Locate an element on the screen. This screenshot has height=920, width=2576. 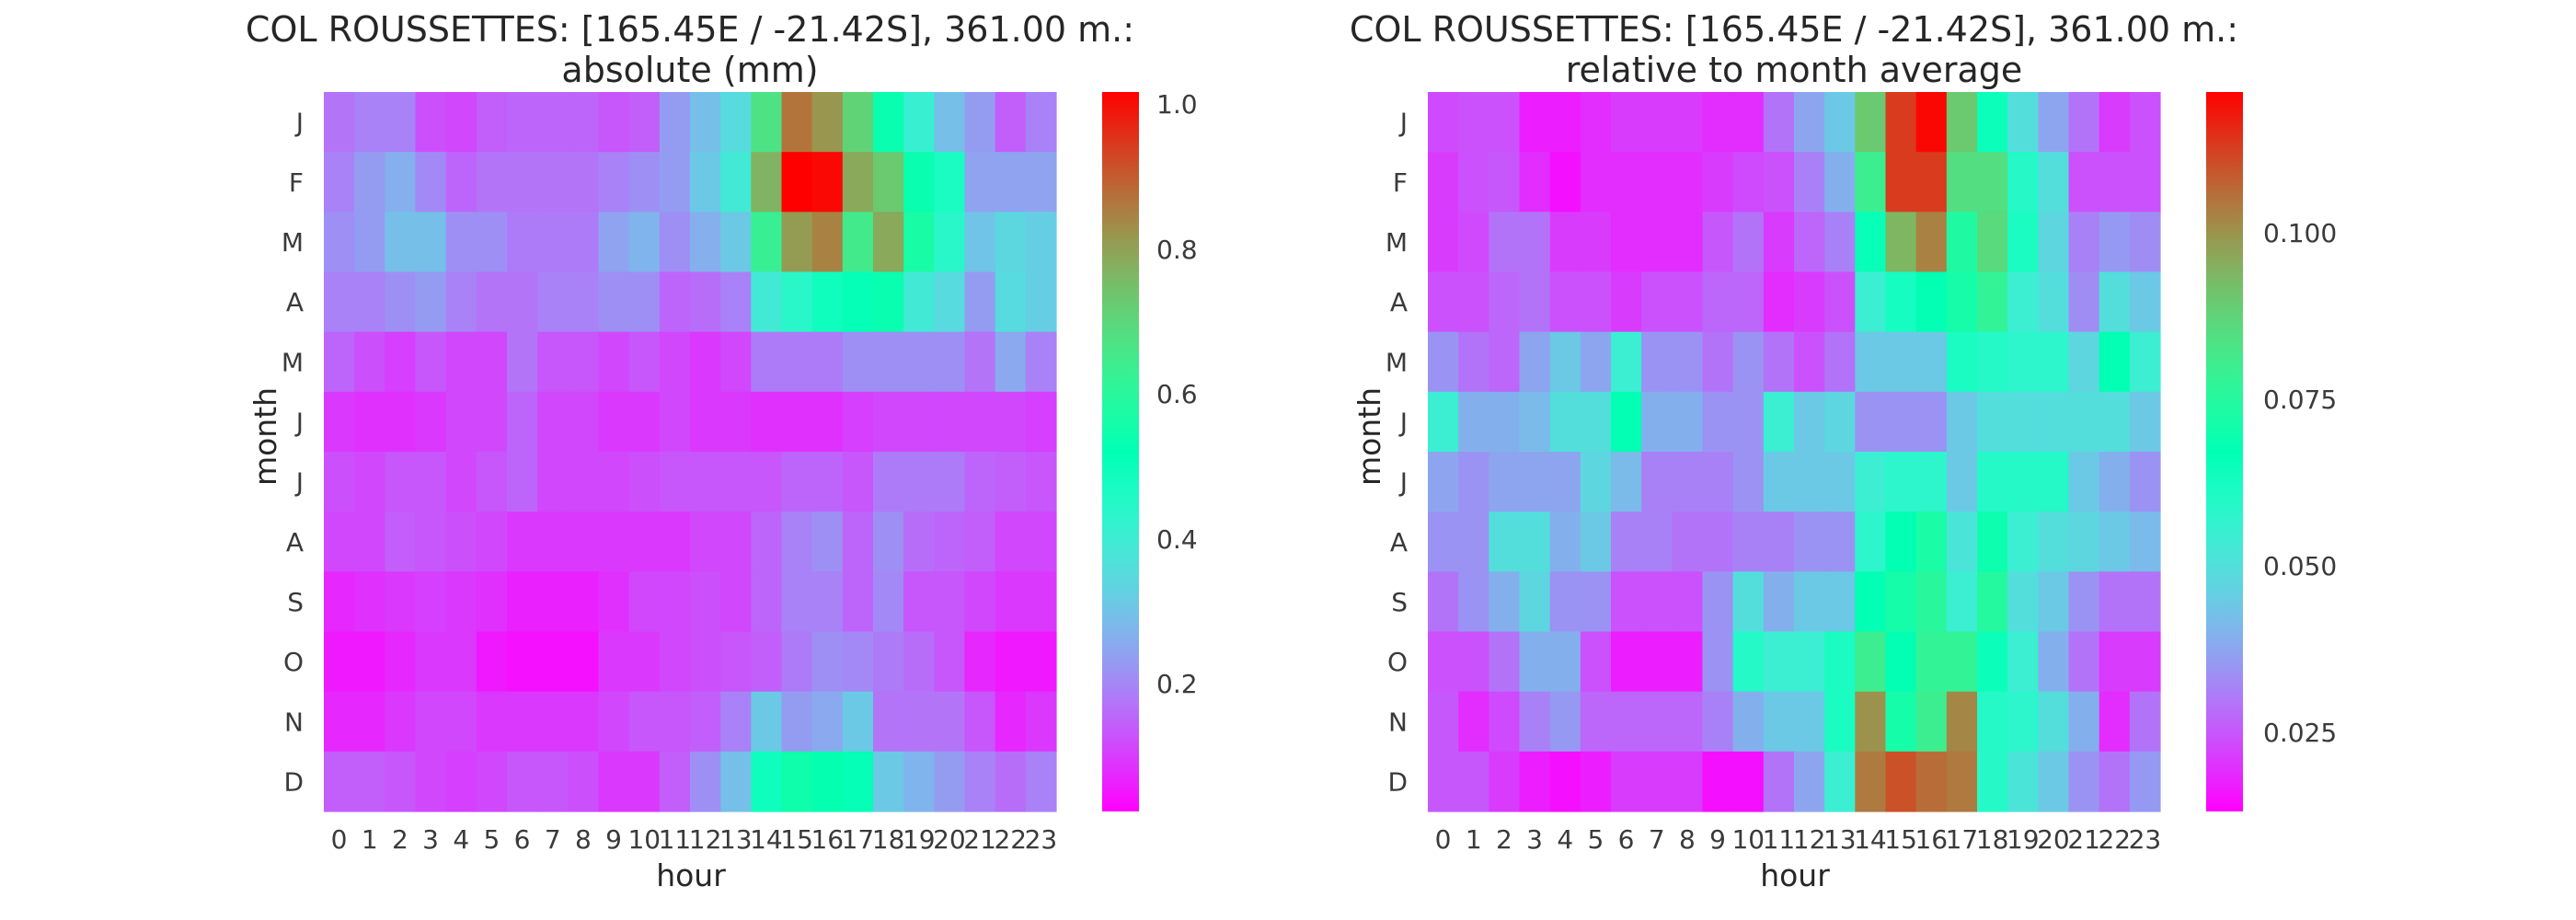
y-tick-label: J is located at coordinates (1403, 482).